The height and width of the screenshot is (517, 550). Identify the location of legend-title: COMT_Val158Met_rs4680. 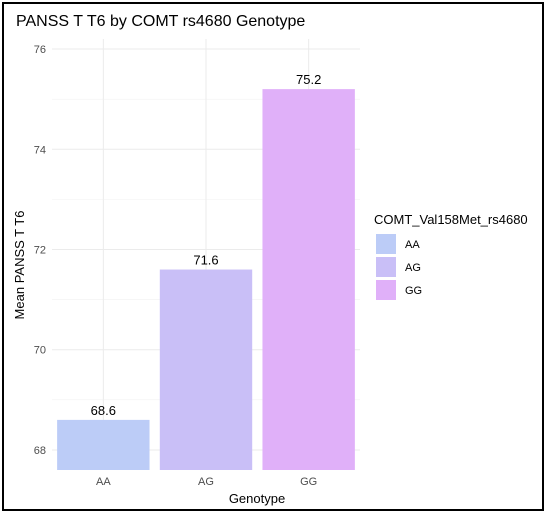
(451, 219).